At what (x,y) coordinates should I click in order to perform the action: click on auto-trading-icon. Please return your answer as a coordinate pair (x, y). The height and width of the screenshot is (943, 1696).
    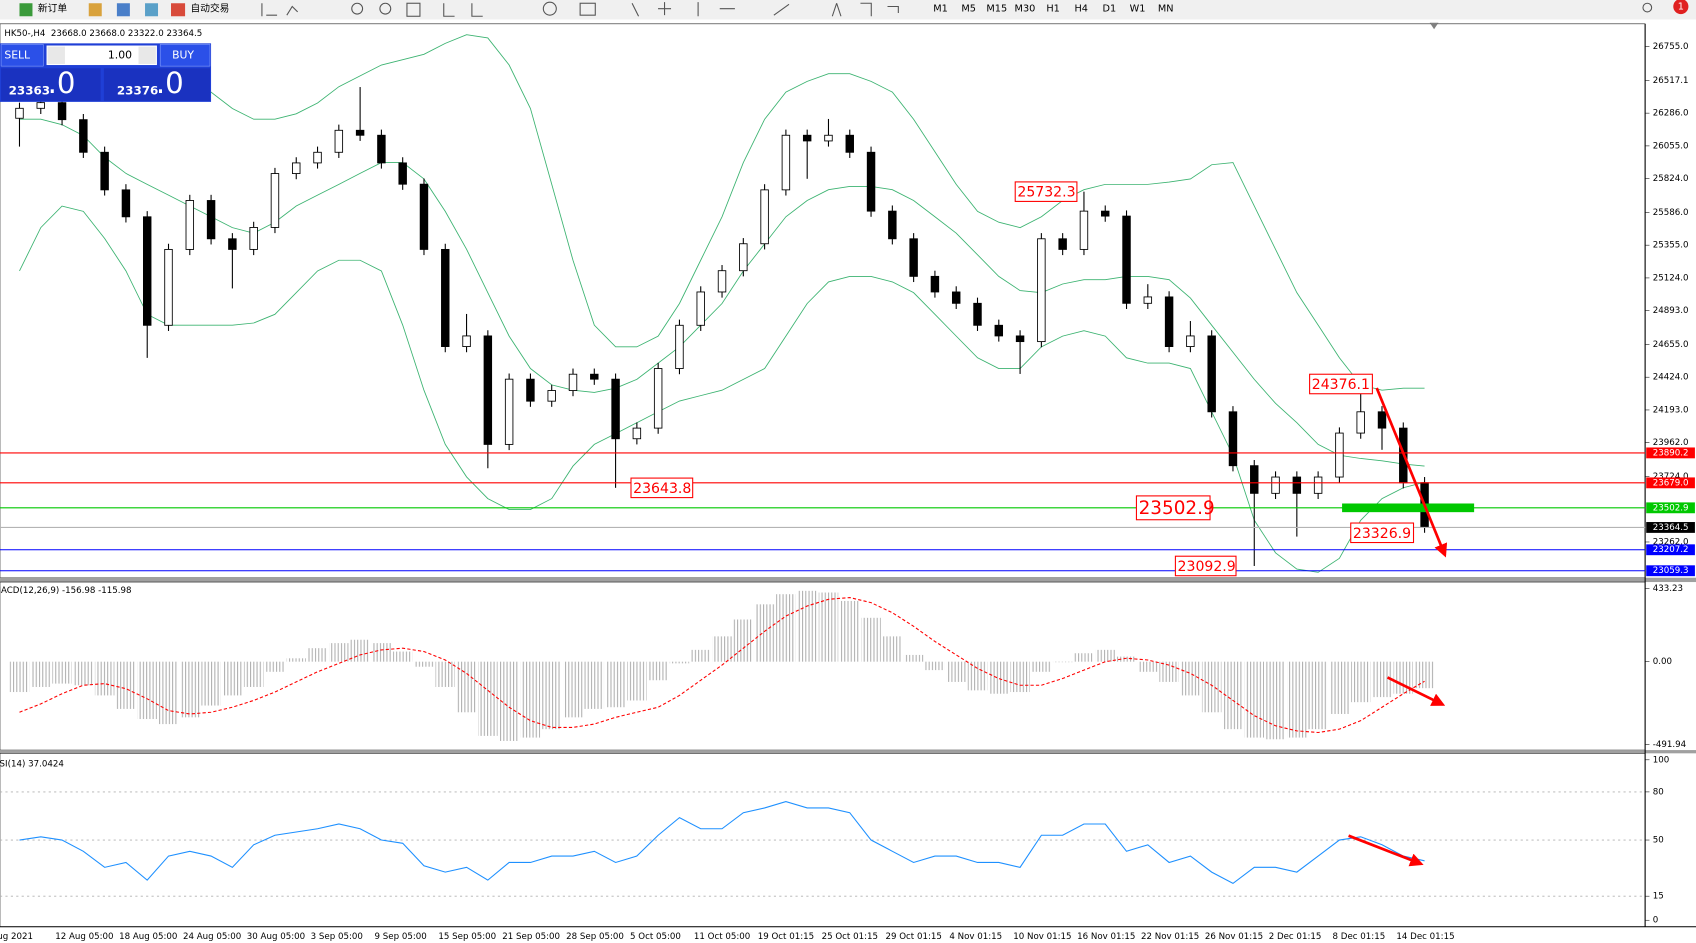
    Looking at the image, I should click on (178, 10).